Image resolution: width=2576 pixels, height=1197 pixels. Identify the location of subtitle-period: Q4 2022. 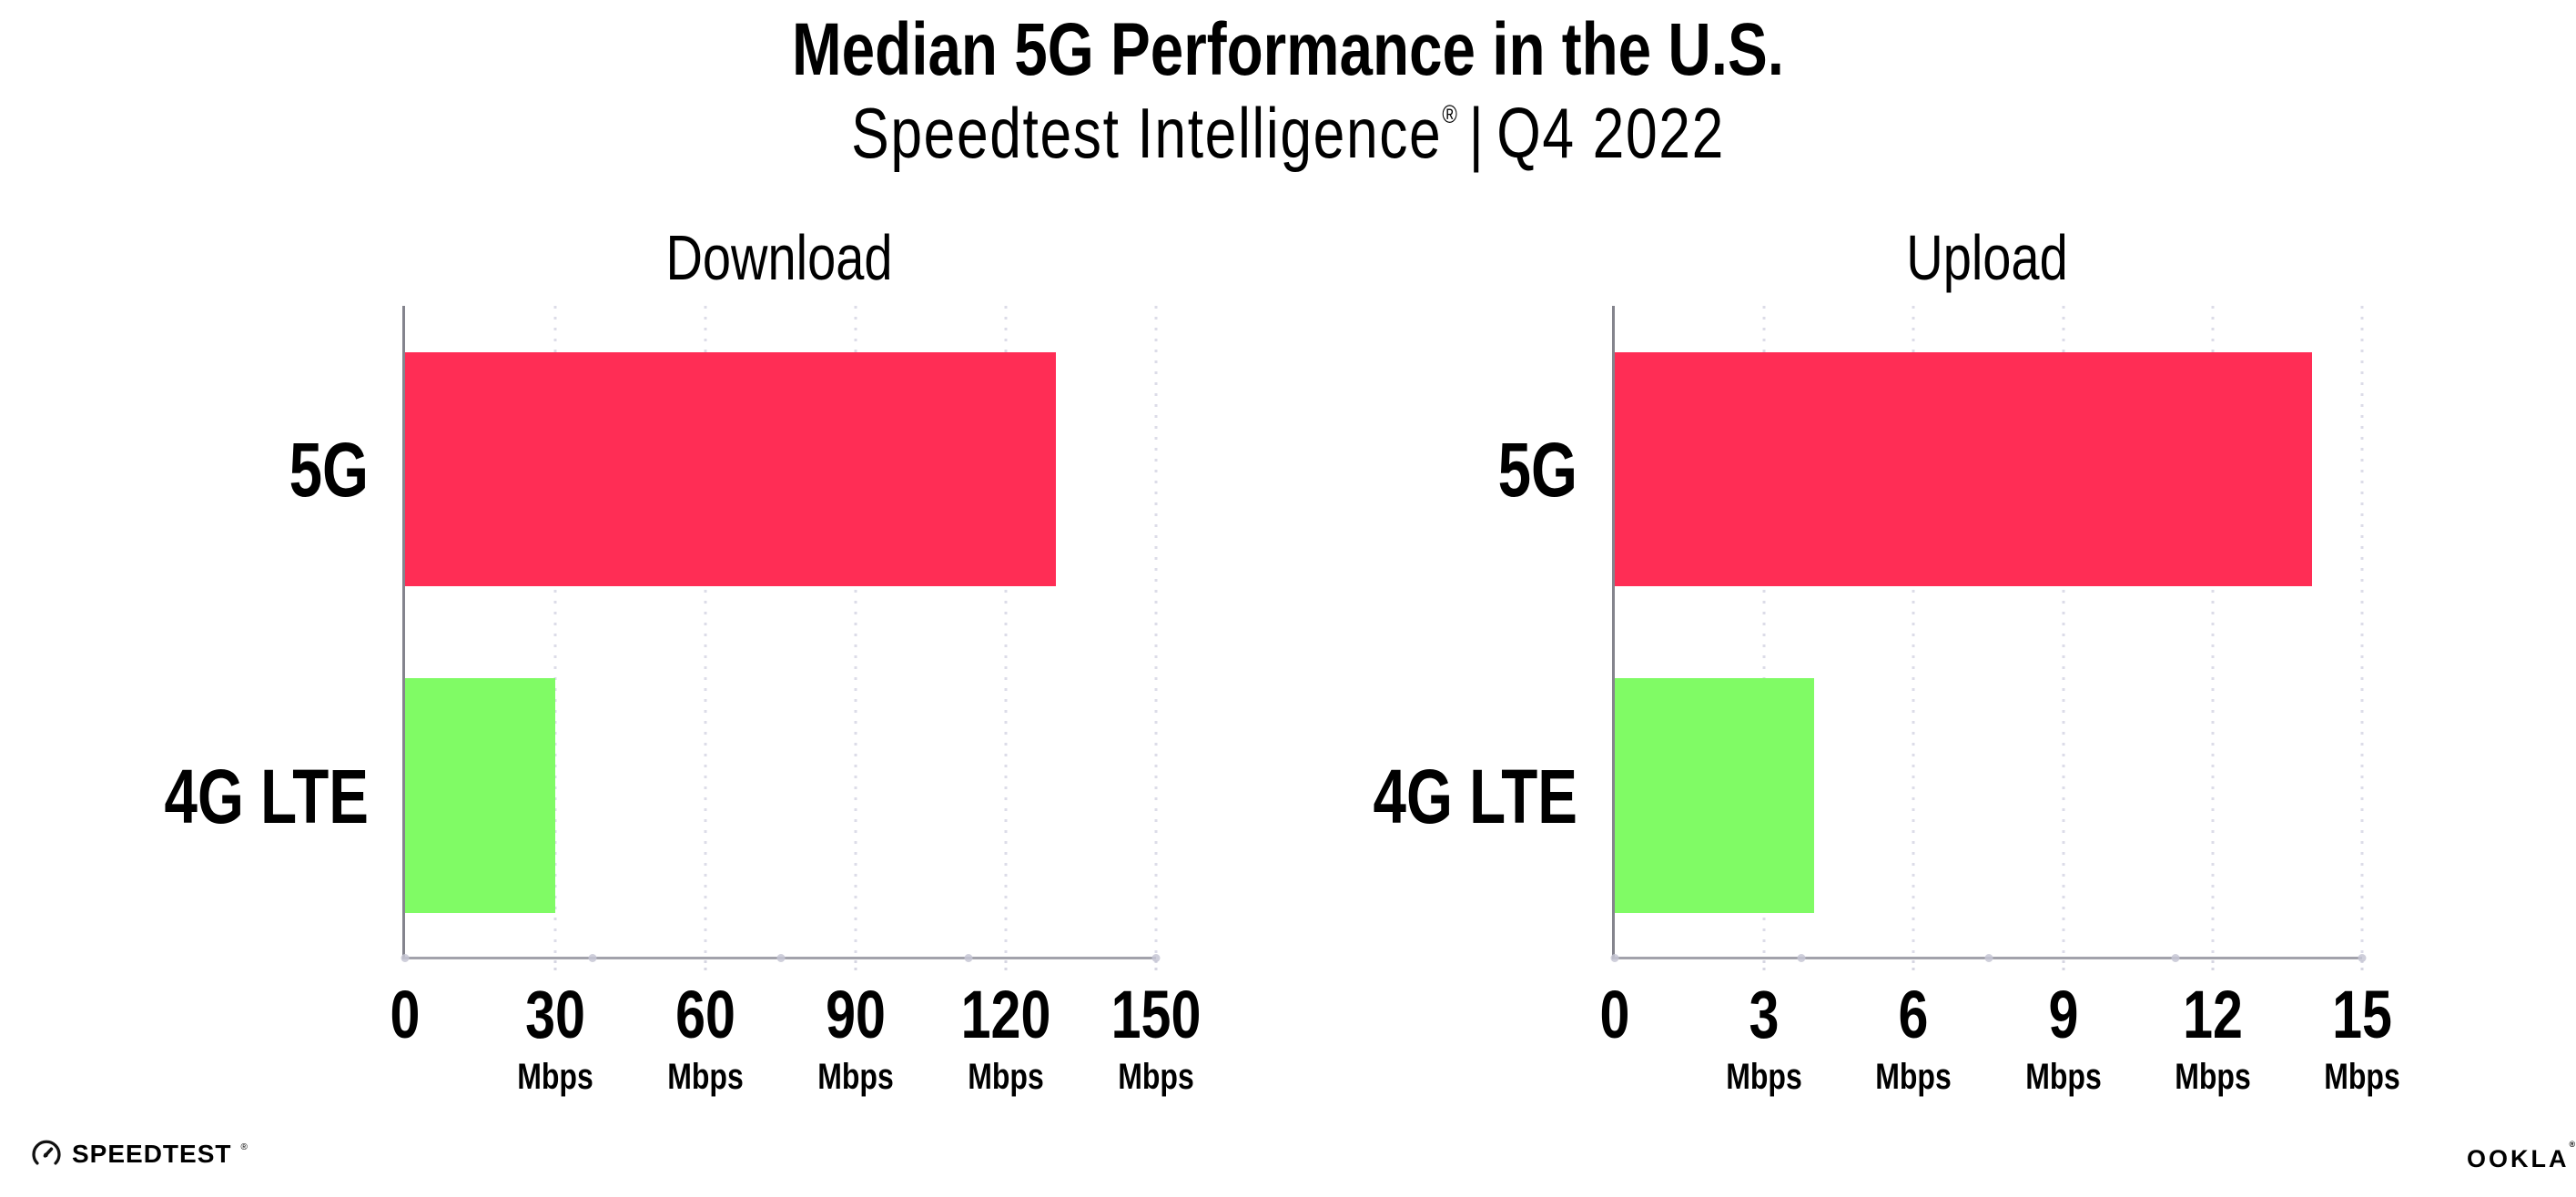
(1610, 133).